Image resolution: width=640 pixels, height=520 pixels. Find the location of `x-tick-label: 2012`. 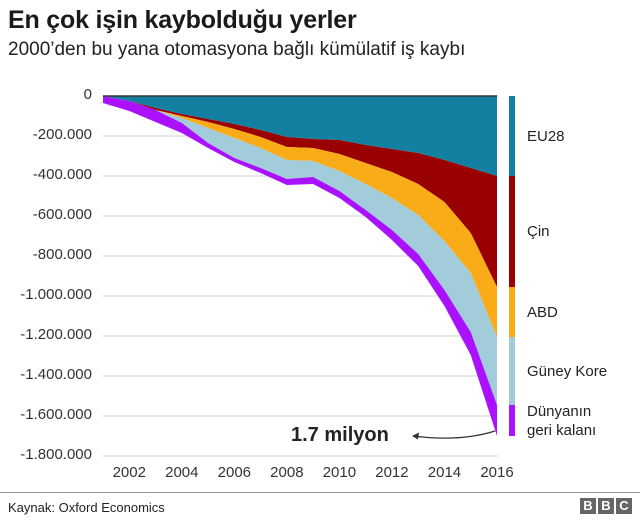

x-tick-label: 2012 is located at coordinates (392, 472).